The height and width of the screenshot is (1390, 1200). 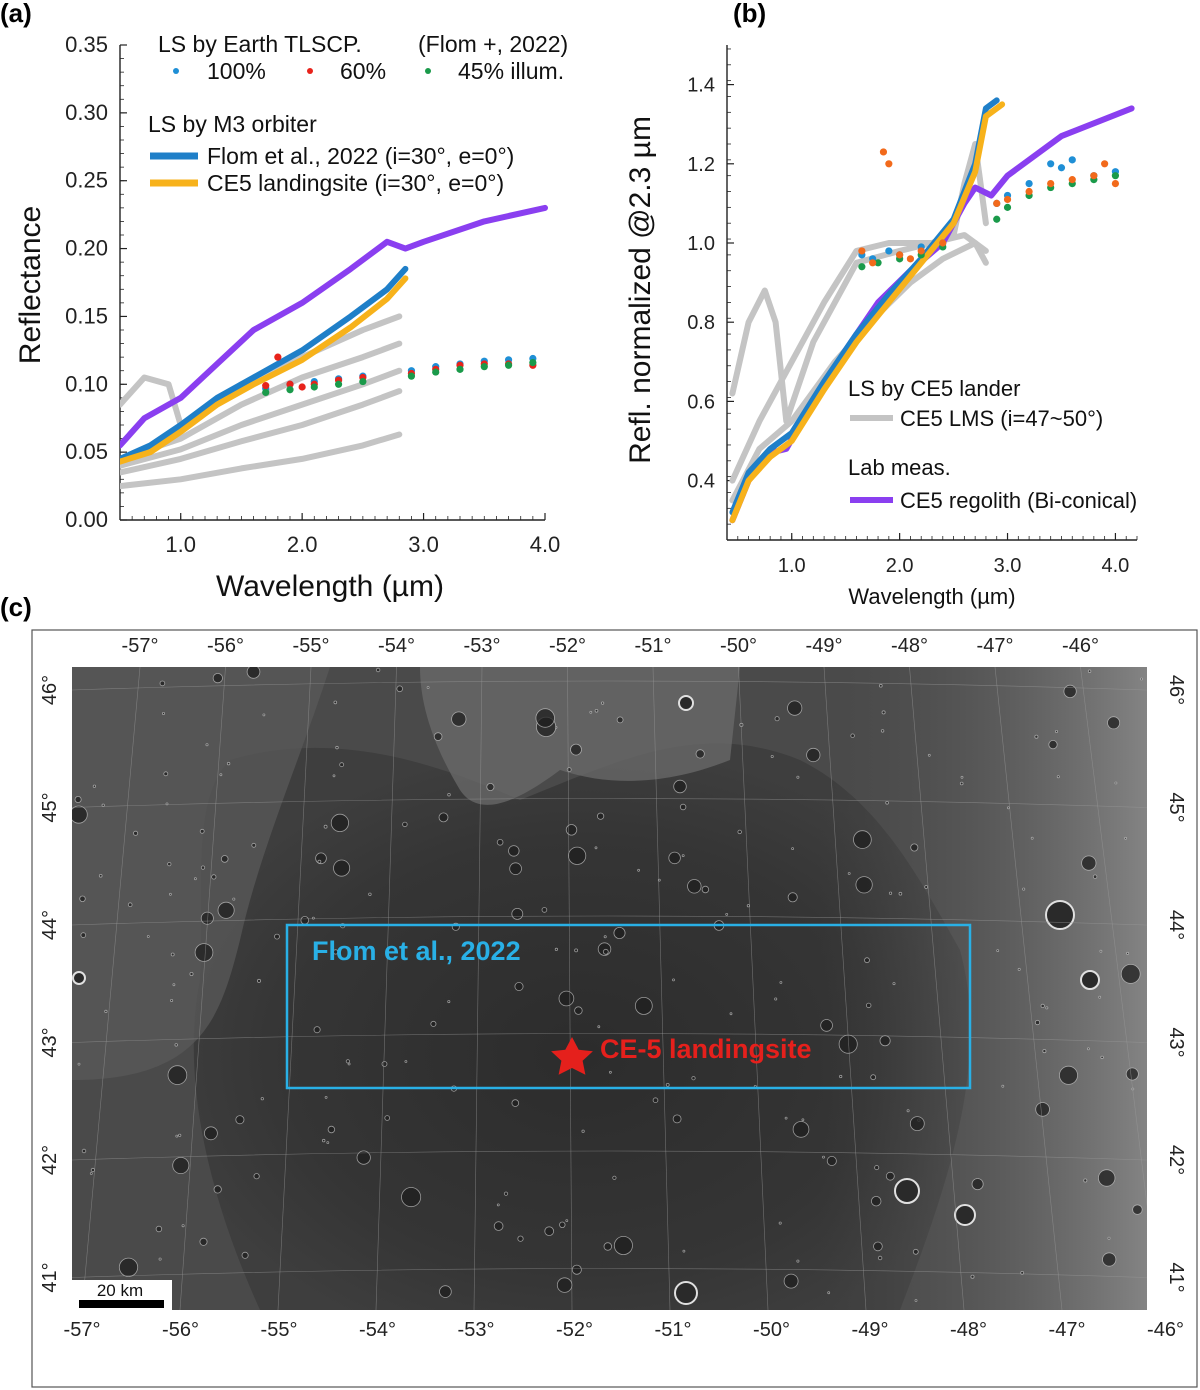 I want to click on panel-a-y-tick-label: 0.05, so click(x=86, y=451).